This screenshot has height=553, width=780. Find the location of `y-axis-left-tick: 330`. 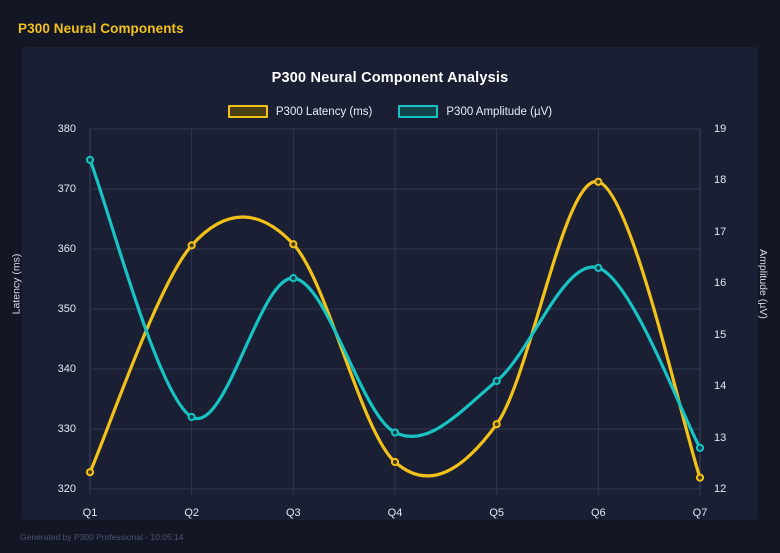

y-axis-left-tick: 330 is located at coordinates (66, 429).